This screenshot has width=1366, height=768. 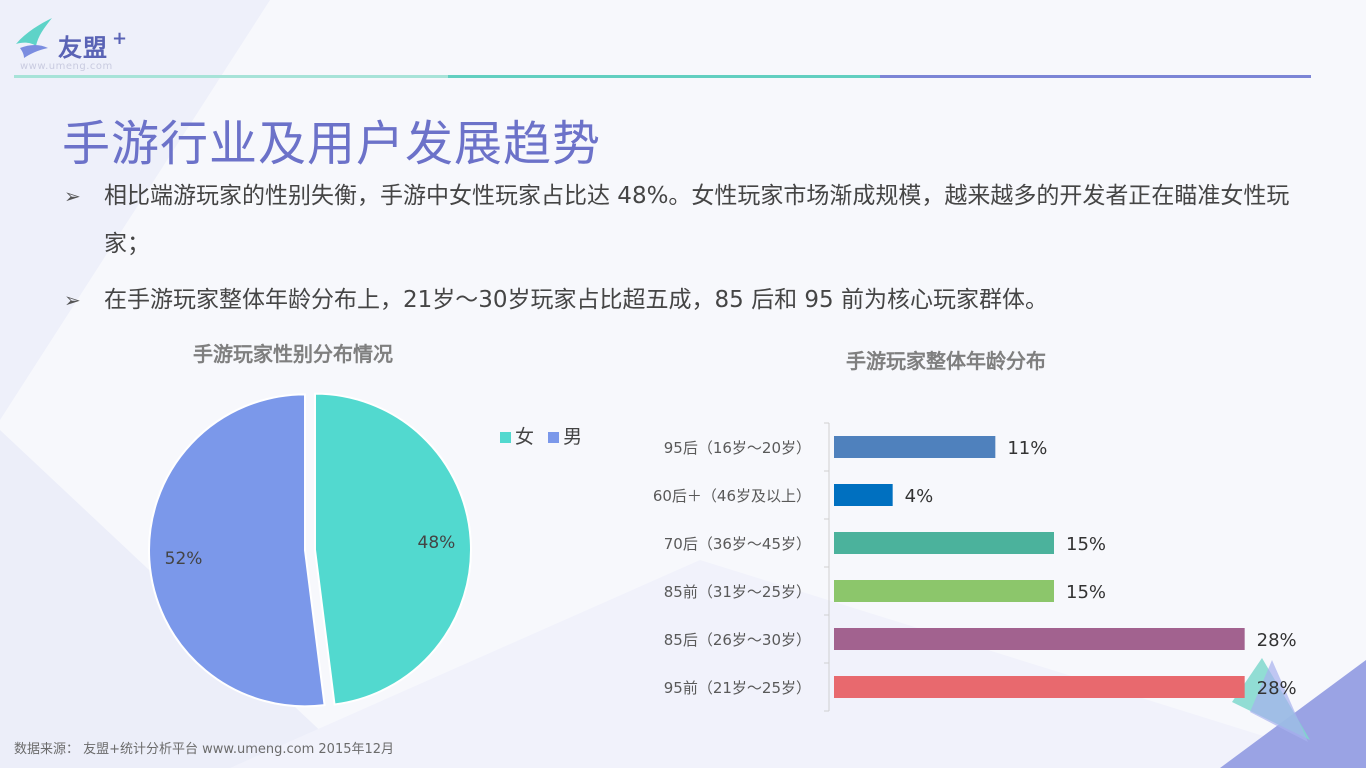 What do you see at coordinates (946, 361) in the screenshot?
I see `bar-chart-title: 手游玩家整体年龄分布` at bounding box center [946, 361].